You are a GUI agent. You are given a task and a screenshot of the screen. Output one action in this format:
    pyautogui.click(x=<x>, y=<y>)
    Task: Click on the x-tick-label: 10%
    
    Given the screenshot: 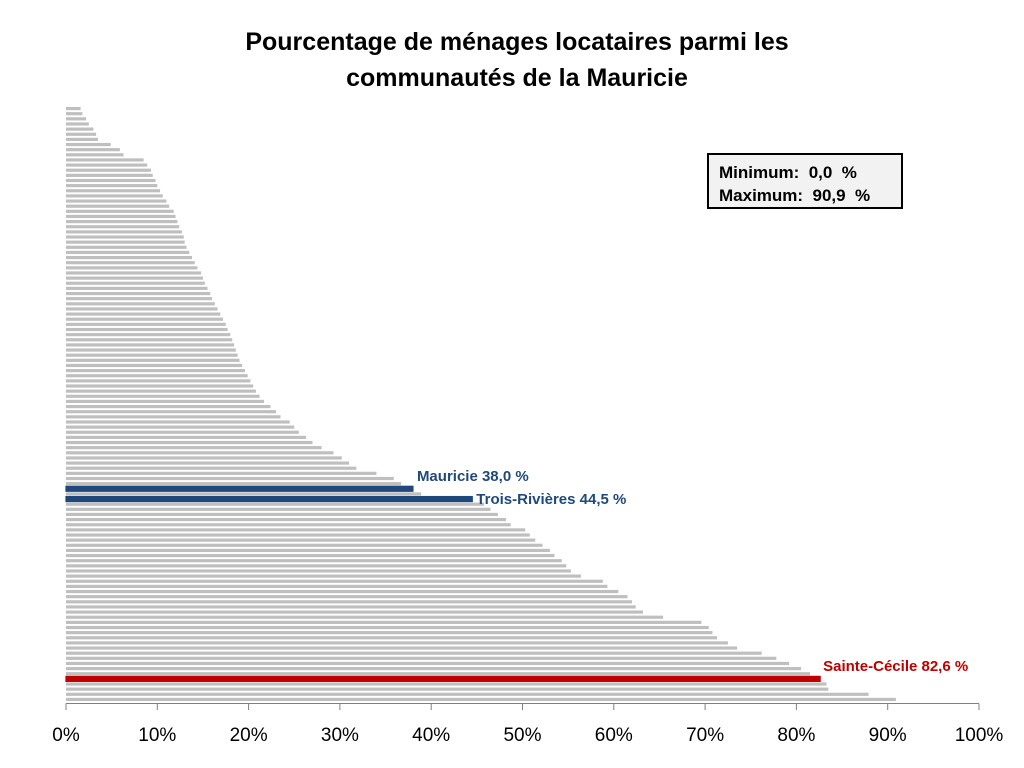 What is the action you would take?
    pyautogui.click(x=157, y=735)
    